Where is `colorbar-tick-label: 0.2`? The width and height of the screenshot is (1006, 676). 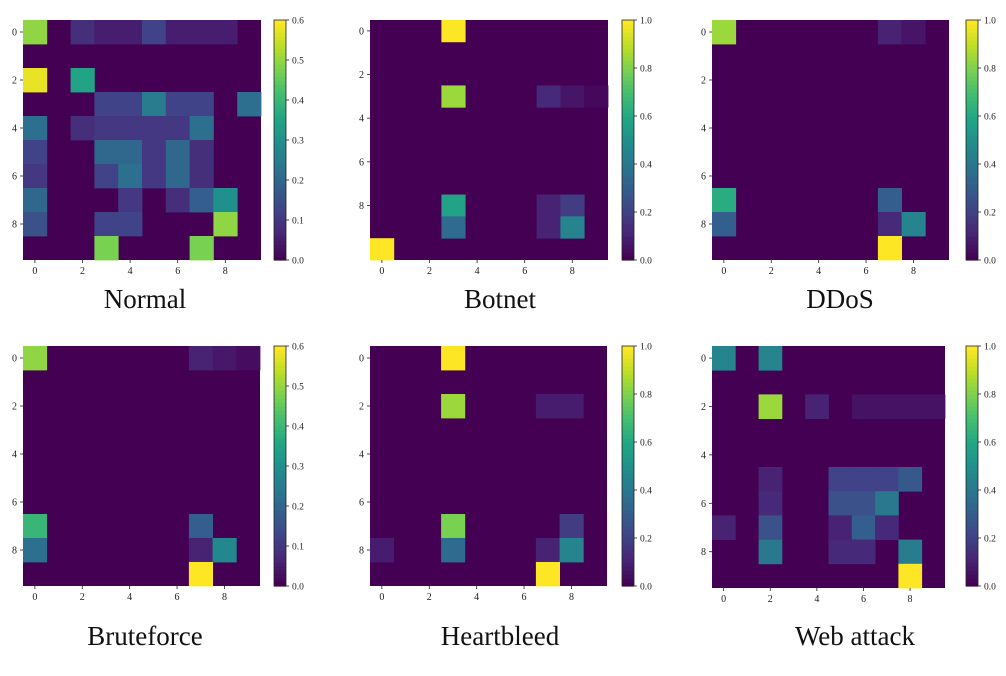 colorbar-tick-label: 0.2 is located at coordinates (990, 540).